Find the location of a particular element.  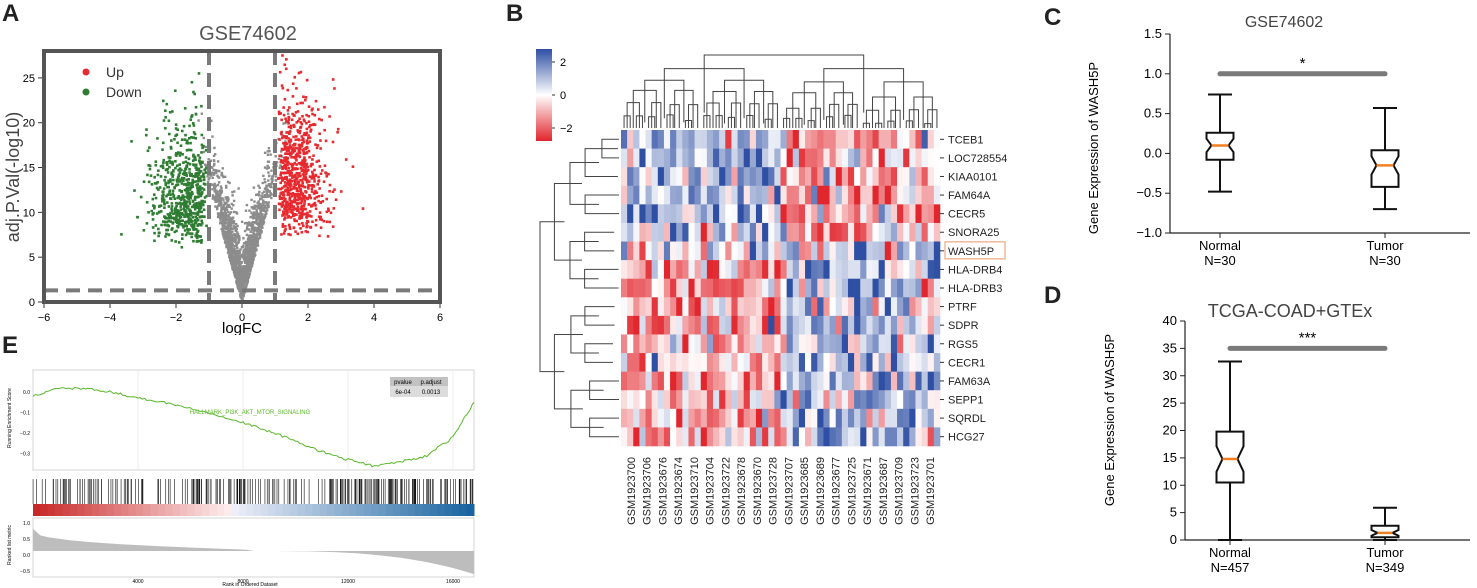

gsea-ylabel-top: Running Enrichment Score is located at coordinates (10, 418).